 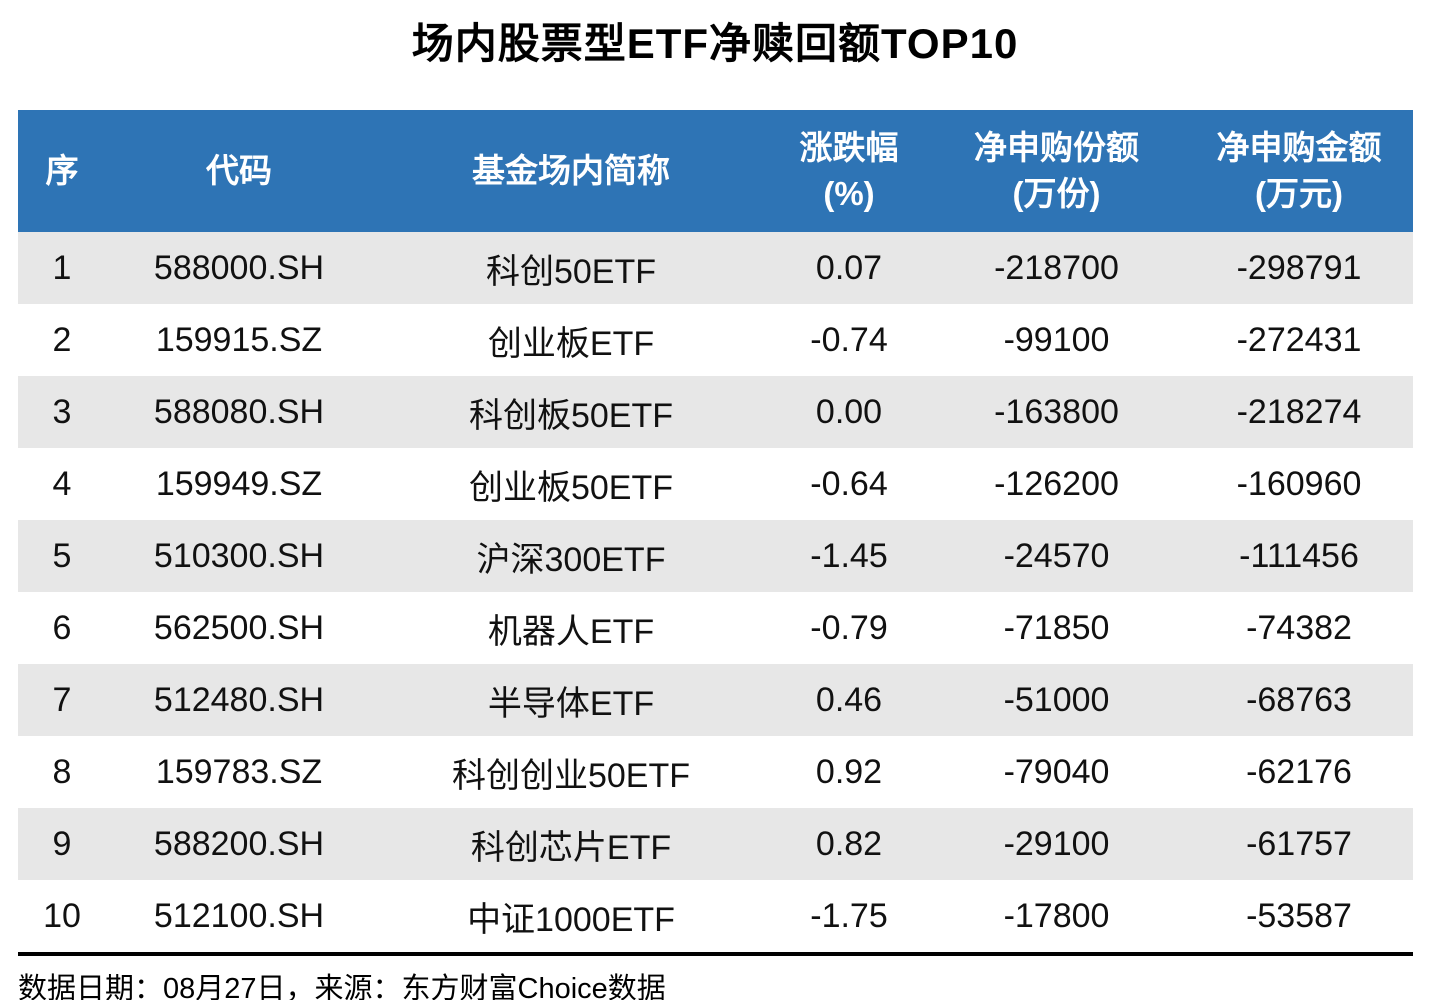 I want to click on cell-rank: 2, so click(x=62, y=339).